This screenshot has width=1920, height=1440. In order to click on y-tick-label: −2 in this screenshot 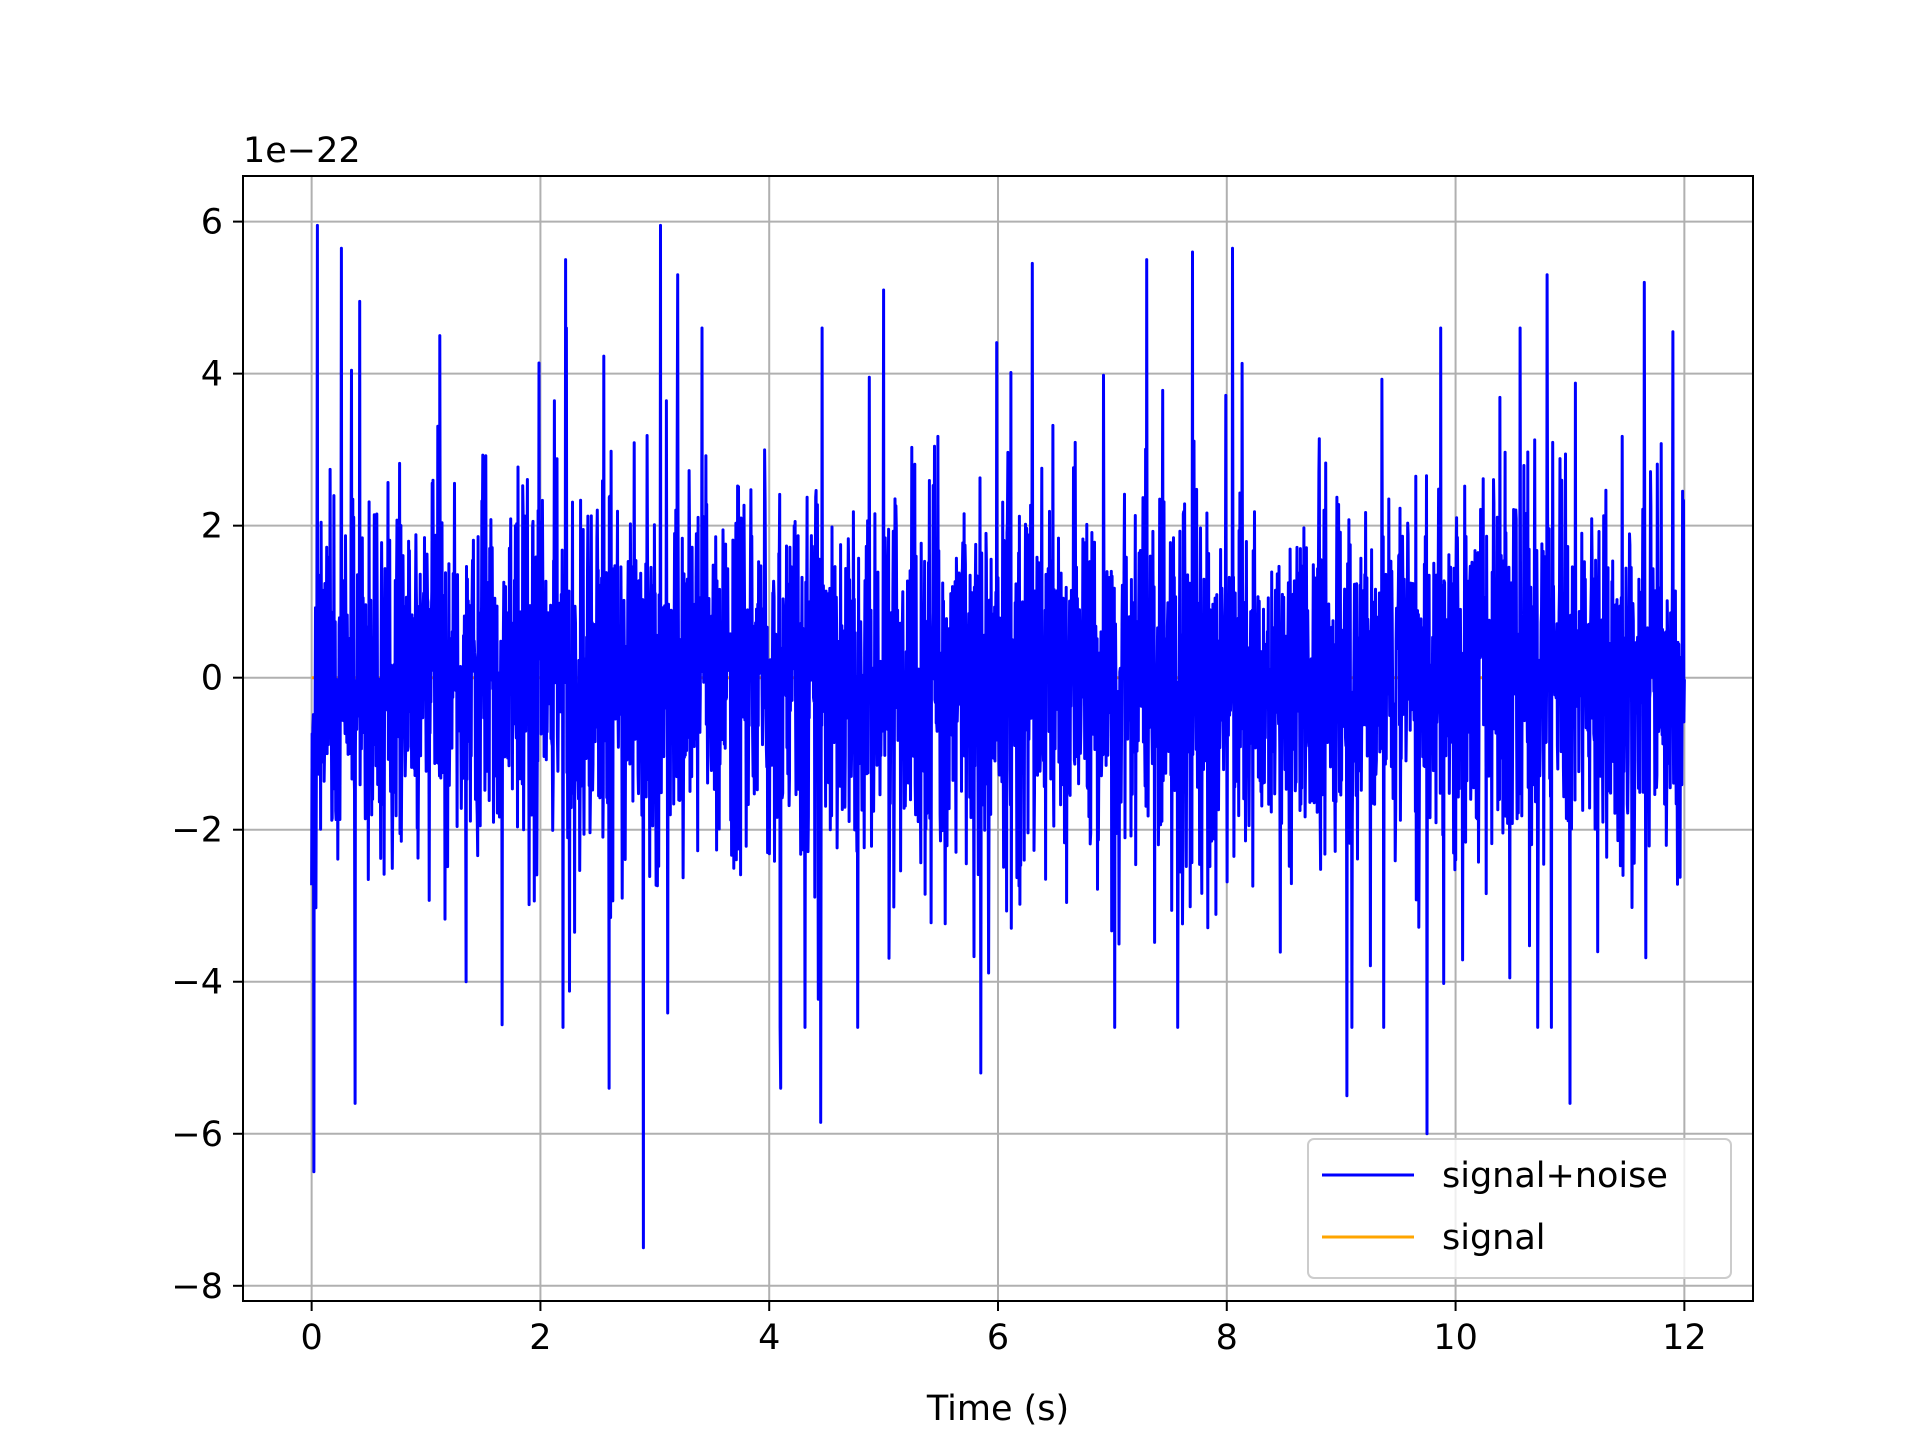, I will do `click(197, 831)`.